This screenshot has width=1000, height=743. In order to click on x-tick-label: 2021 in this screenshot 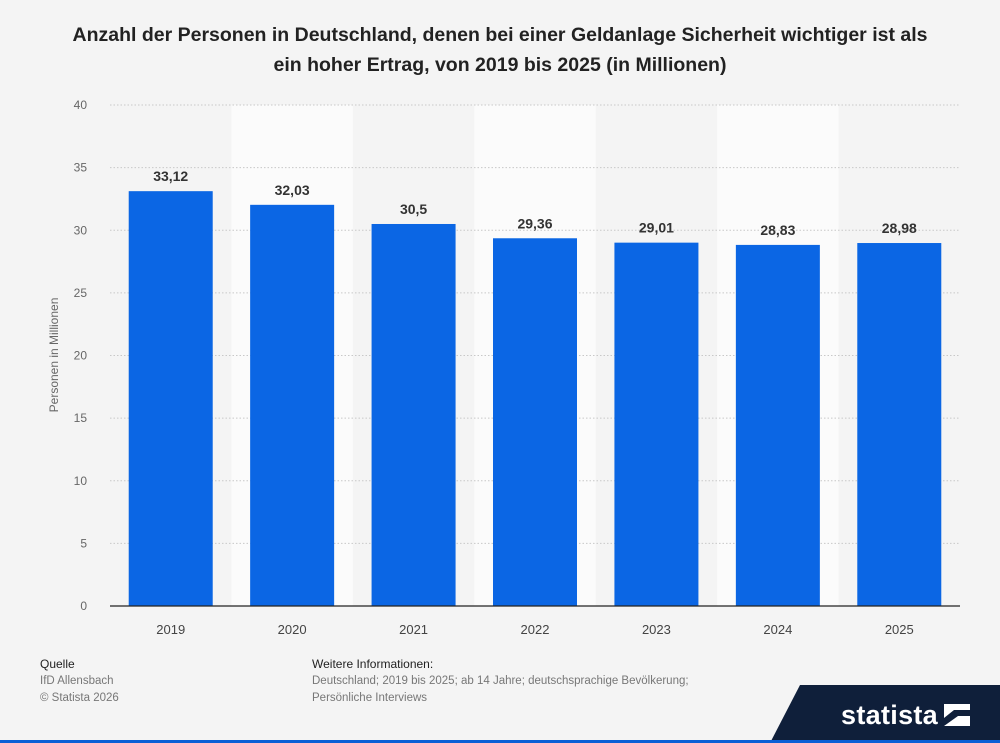, I will do `click(413, 629)`.